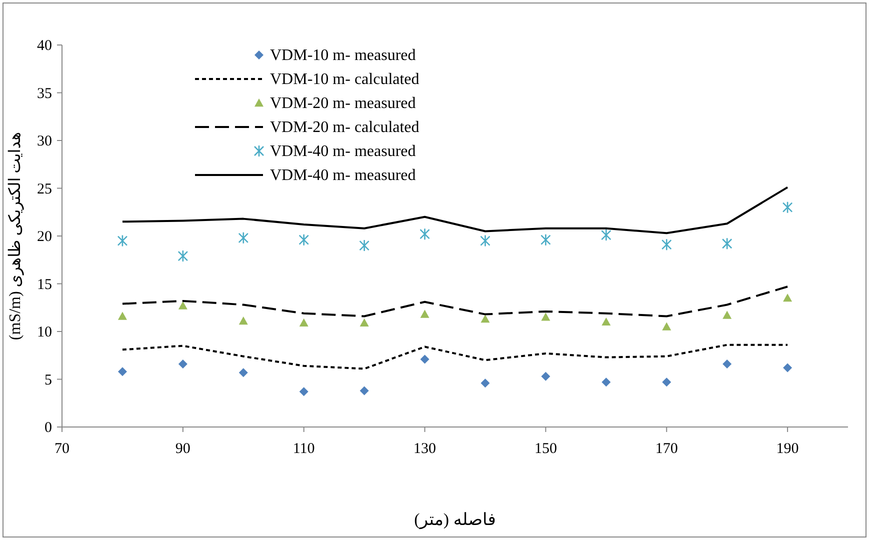 The image size is (869, 540). What do you see at coordinates (48, 380) in the screenshot?
I see `y-tick-label: 5` at bounding box center [48, 380].